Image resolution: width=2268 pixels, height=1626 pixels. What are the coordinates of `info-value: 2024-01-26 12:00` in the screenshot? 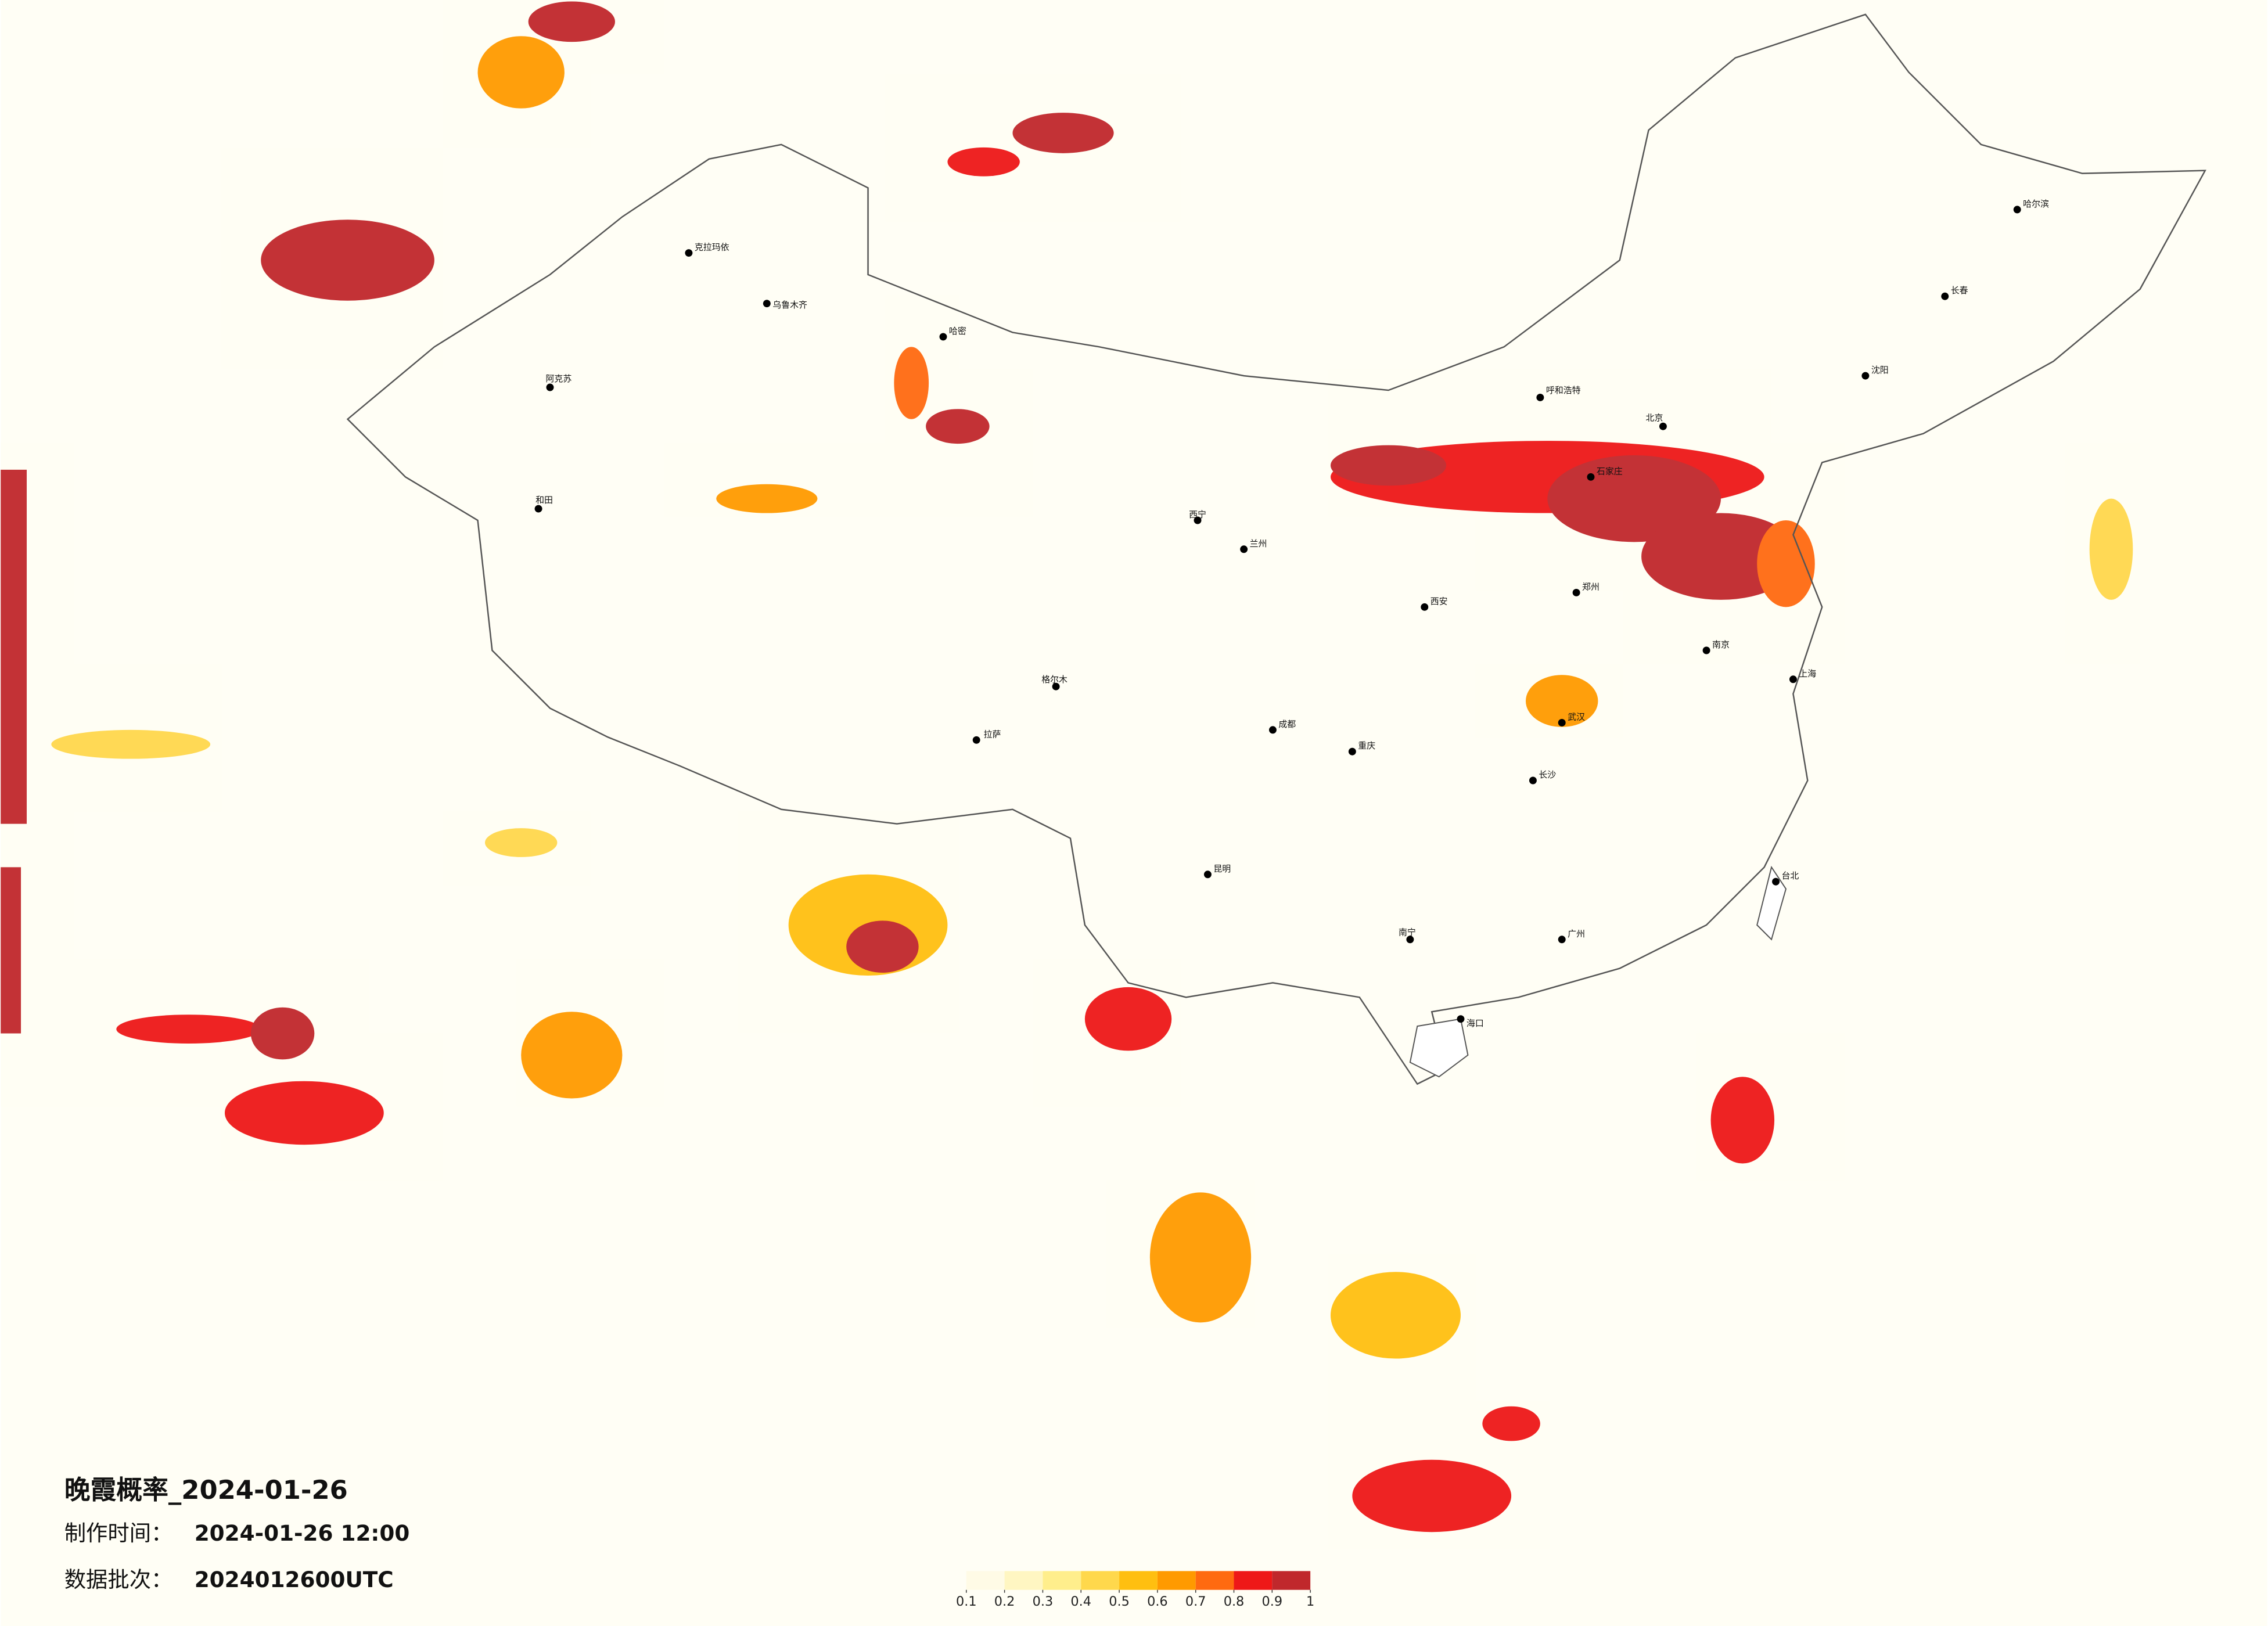 It's located at (302, 1533).